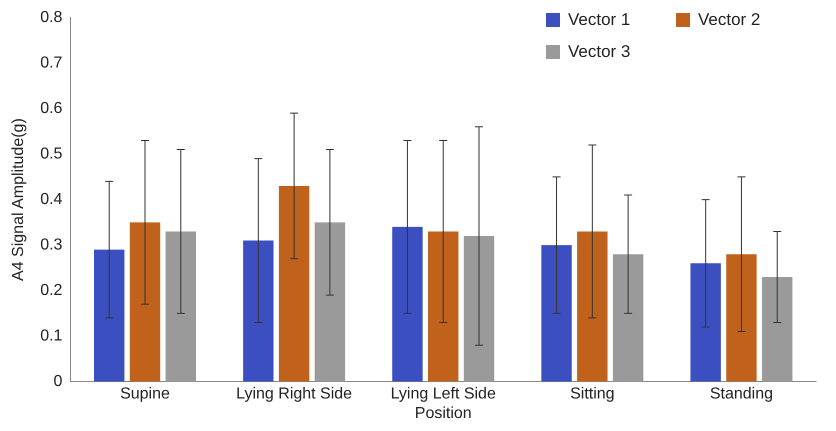 The image size is (836, 431). What do you see at coordinates (294, 394) in the screenshot?
I see `x-tick-label: Lying Right Side` at bounding box center [294, 394].